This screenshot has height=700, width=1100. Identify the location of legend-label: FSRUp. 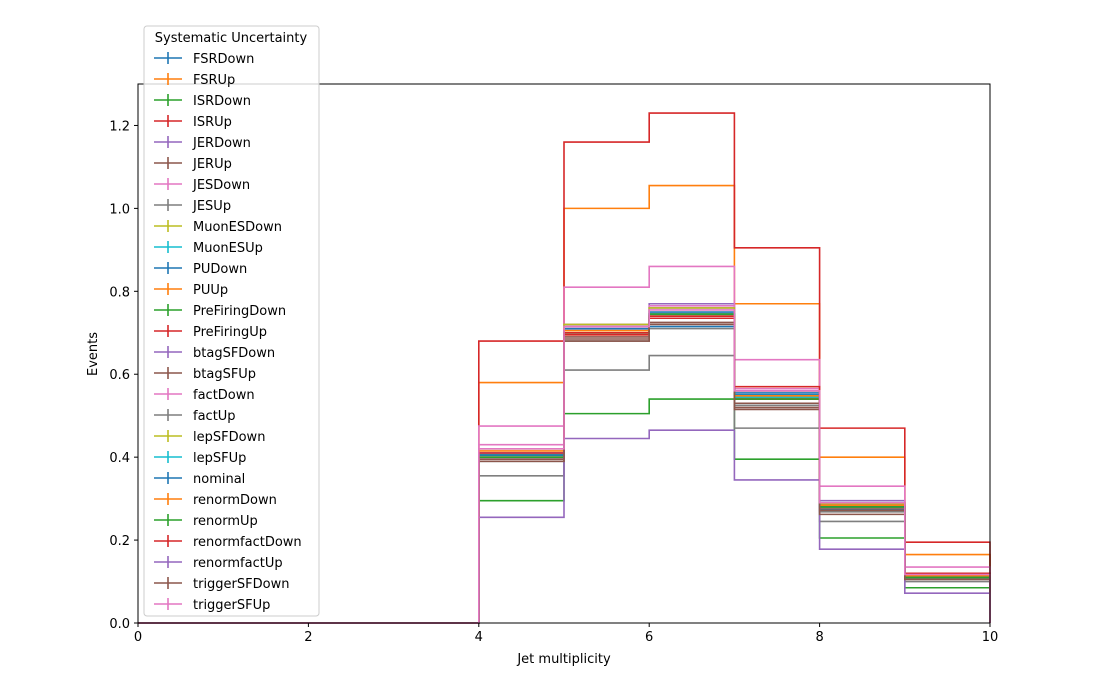
(214, 80).